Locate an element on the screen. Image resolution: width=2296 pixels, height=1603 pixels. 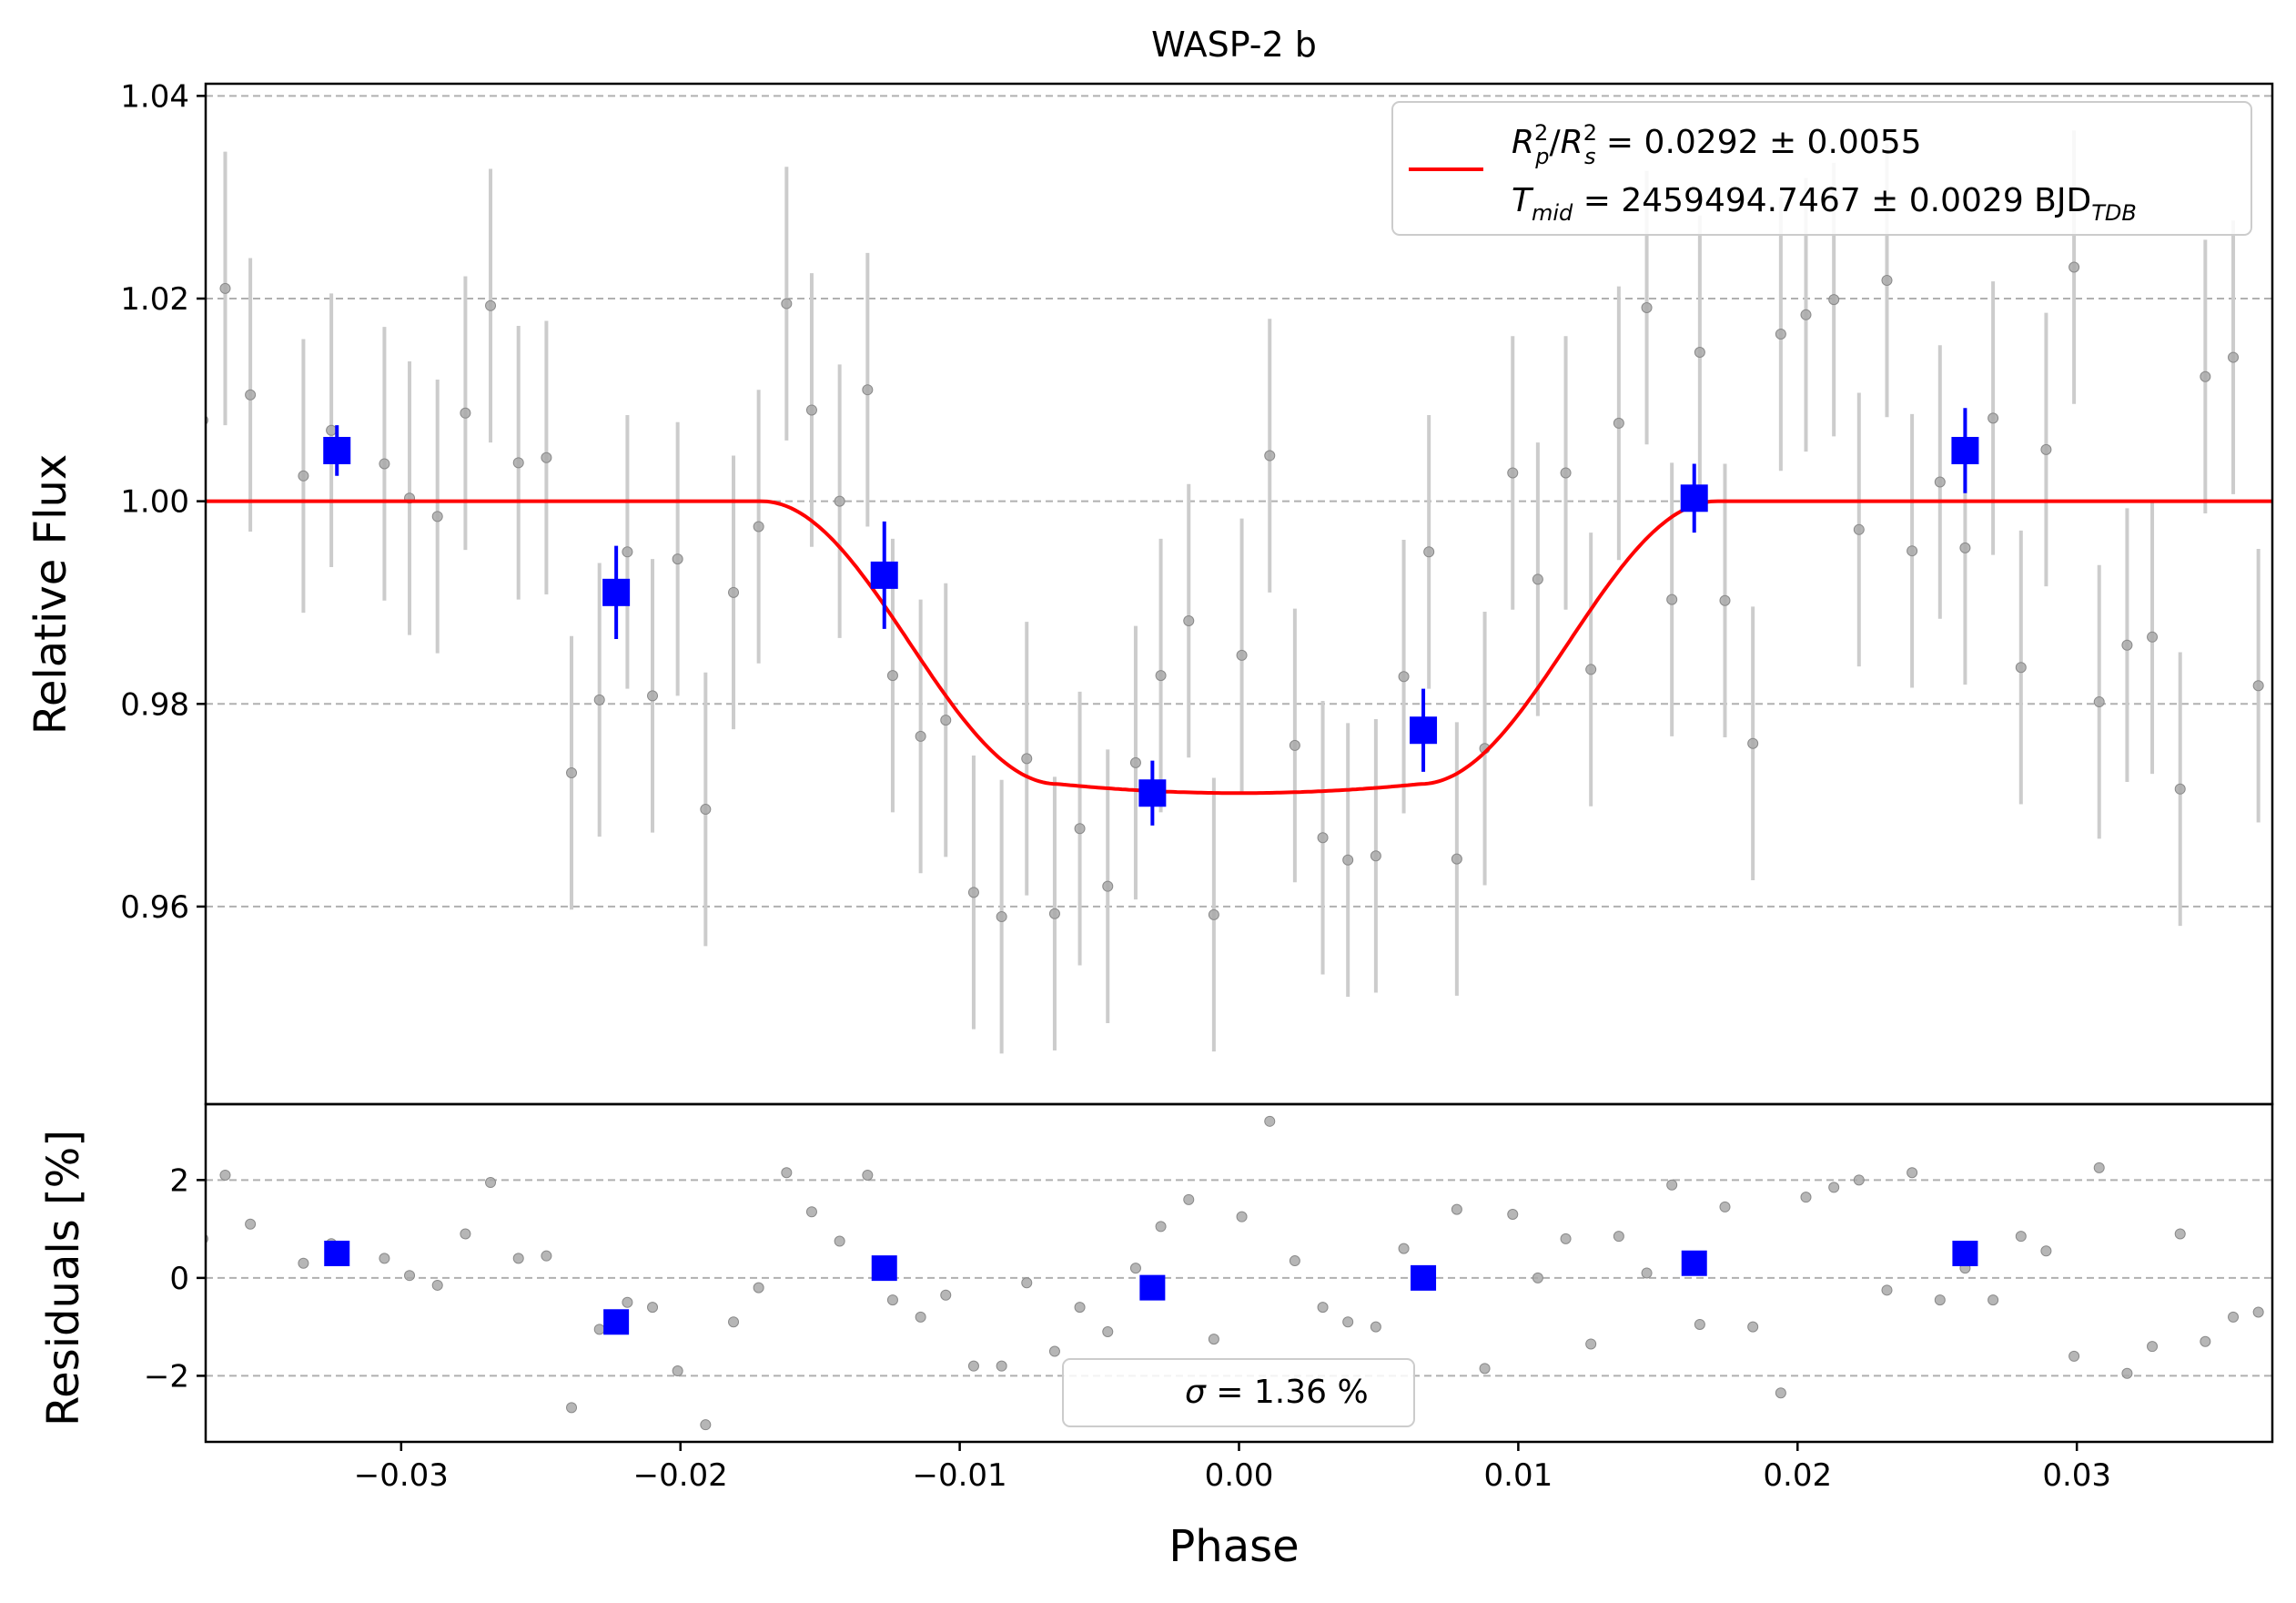
x-tick-label: 0.02 is located at coordinates (1797, 1475).